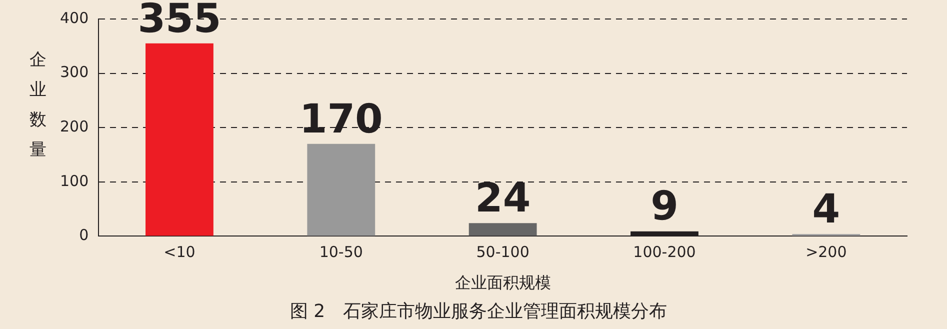  I want to click on data-label: 170, so click(341, 119).